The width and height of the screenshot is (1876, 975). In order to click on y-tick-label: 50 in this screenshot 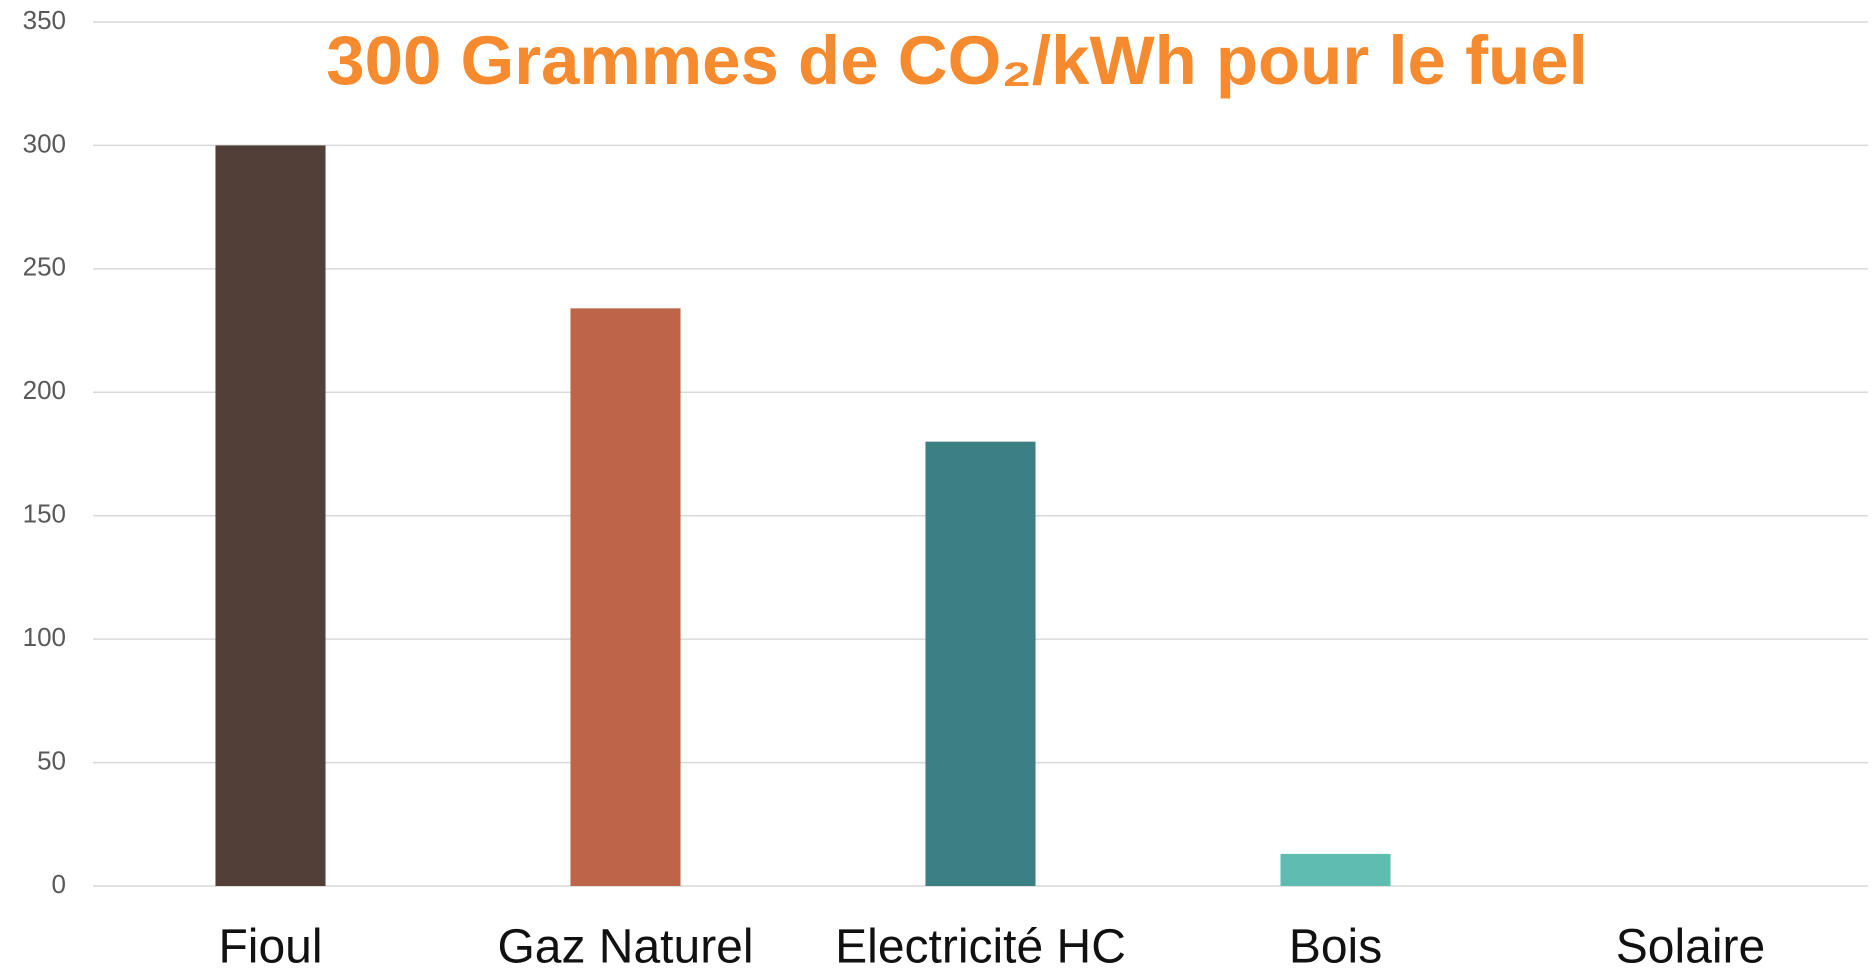, I will do `click(51, 760)`.